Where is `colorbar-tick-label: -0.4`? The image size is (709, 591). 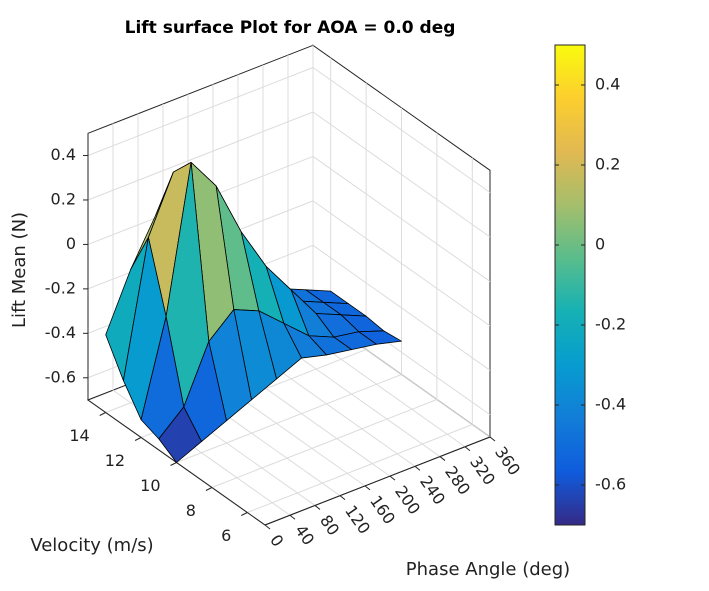
colorbar-tick-label: -0.4 is located at coordinates (610, 404).